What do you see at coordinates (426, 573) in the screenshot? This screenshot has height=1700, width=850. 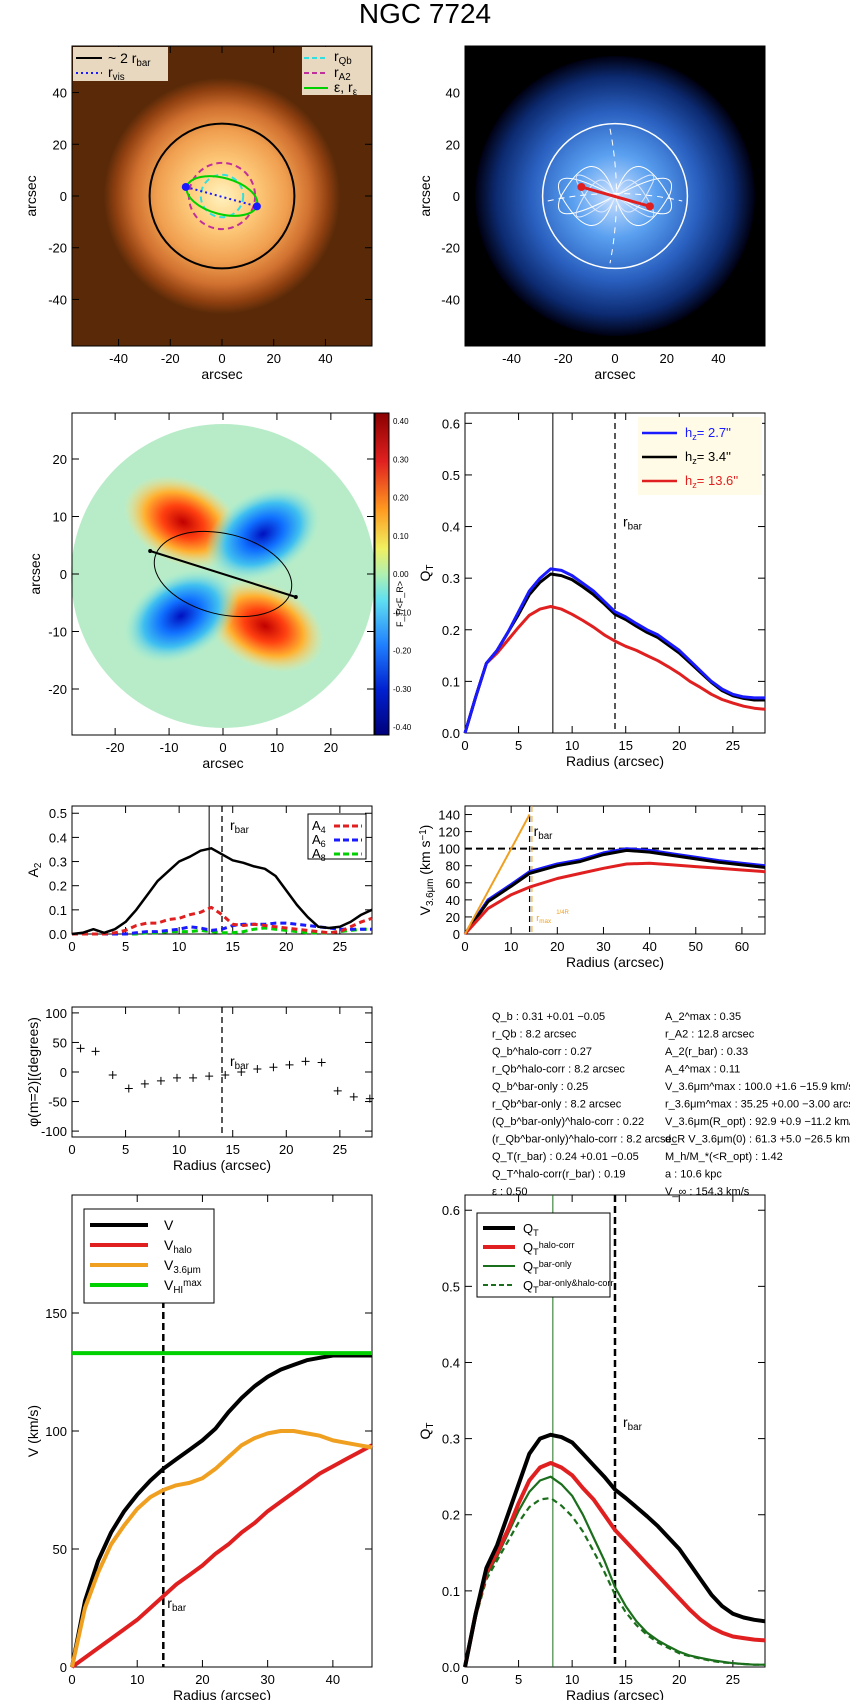 I see `p4-ylabel: QT` at bounding box center [426, 573].